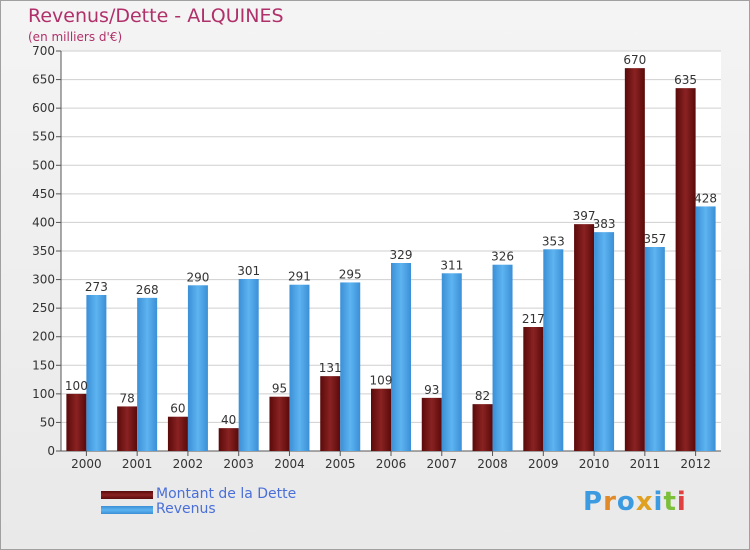 The width and height of the screenshot is (750, 550). What do you see at coordinates (43, 280) in the screenshot?
I see `y-tick-label: 300` at bounding box center [43, 280].